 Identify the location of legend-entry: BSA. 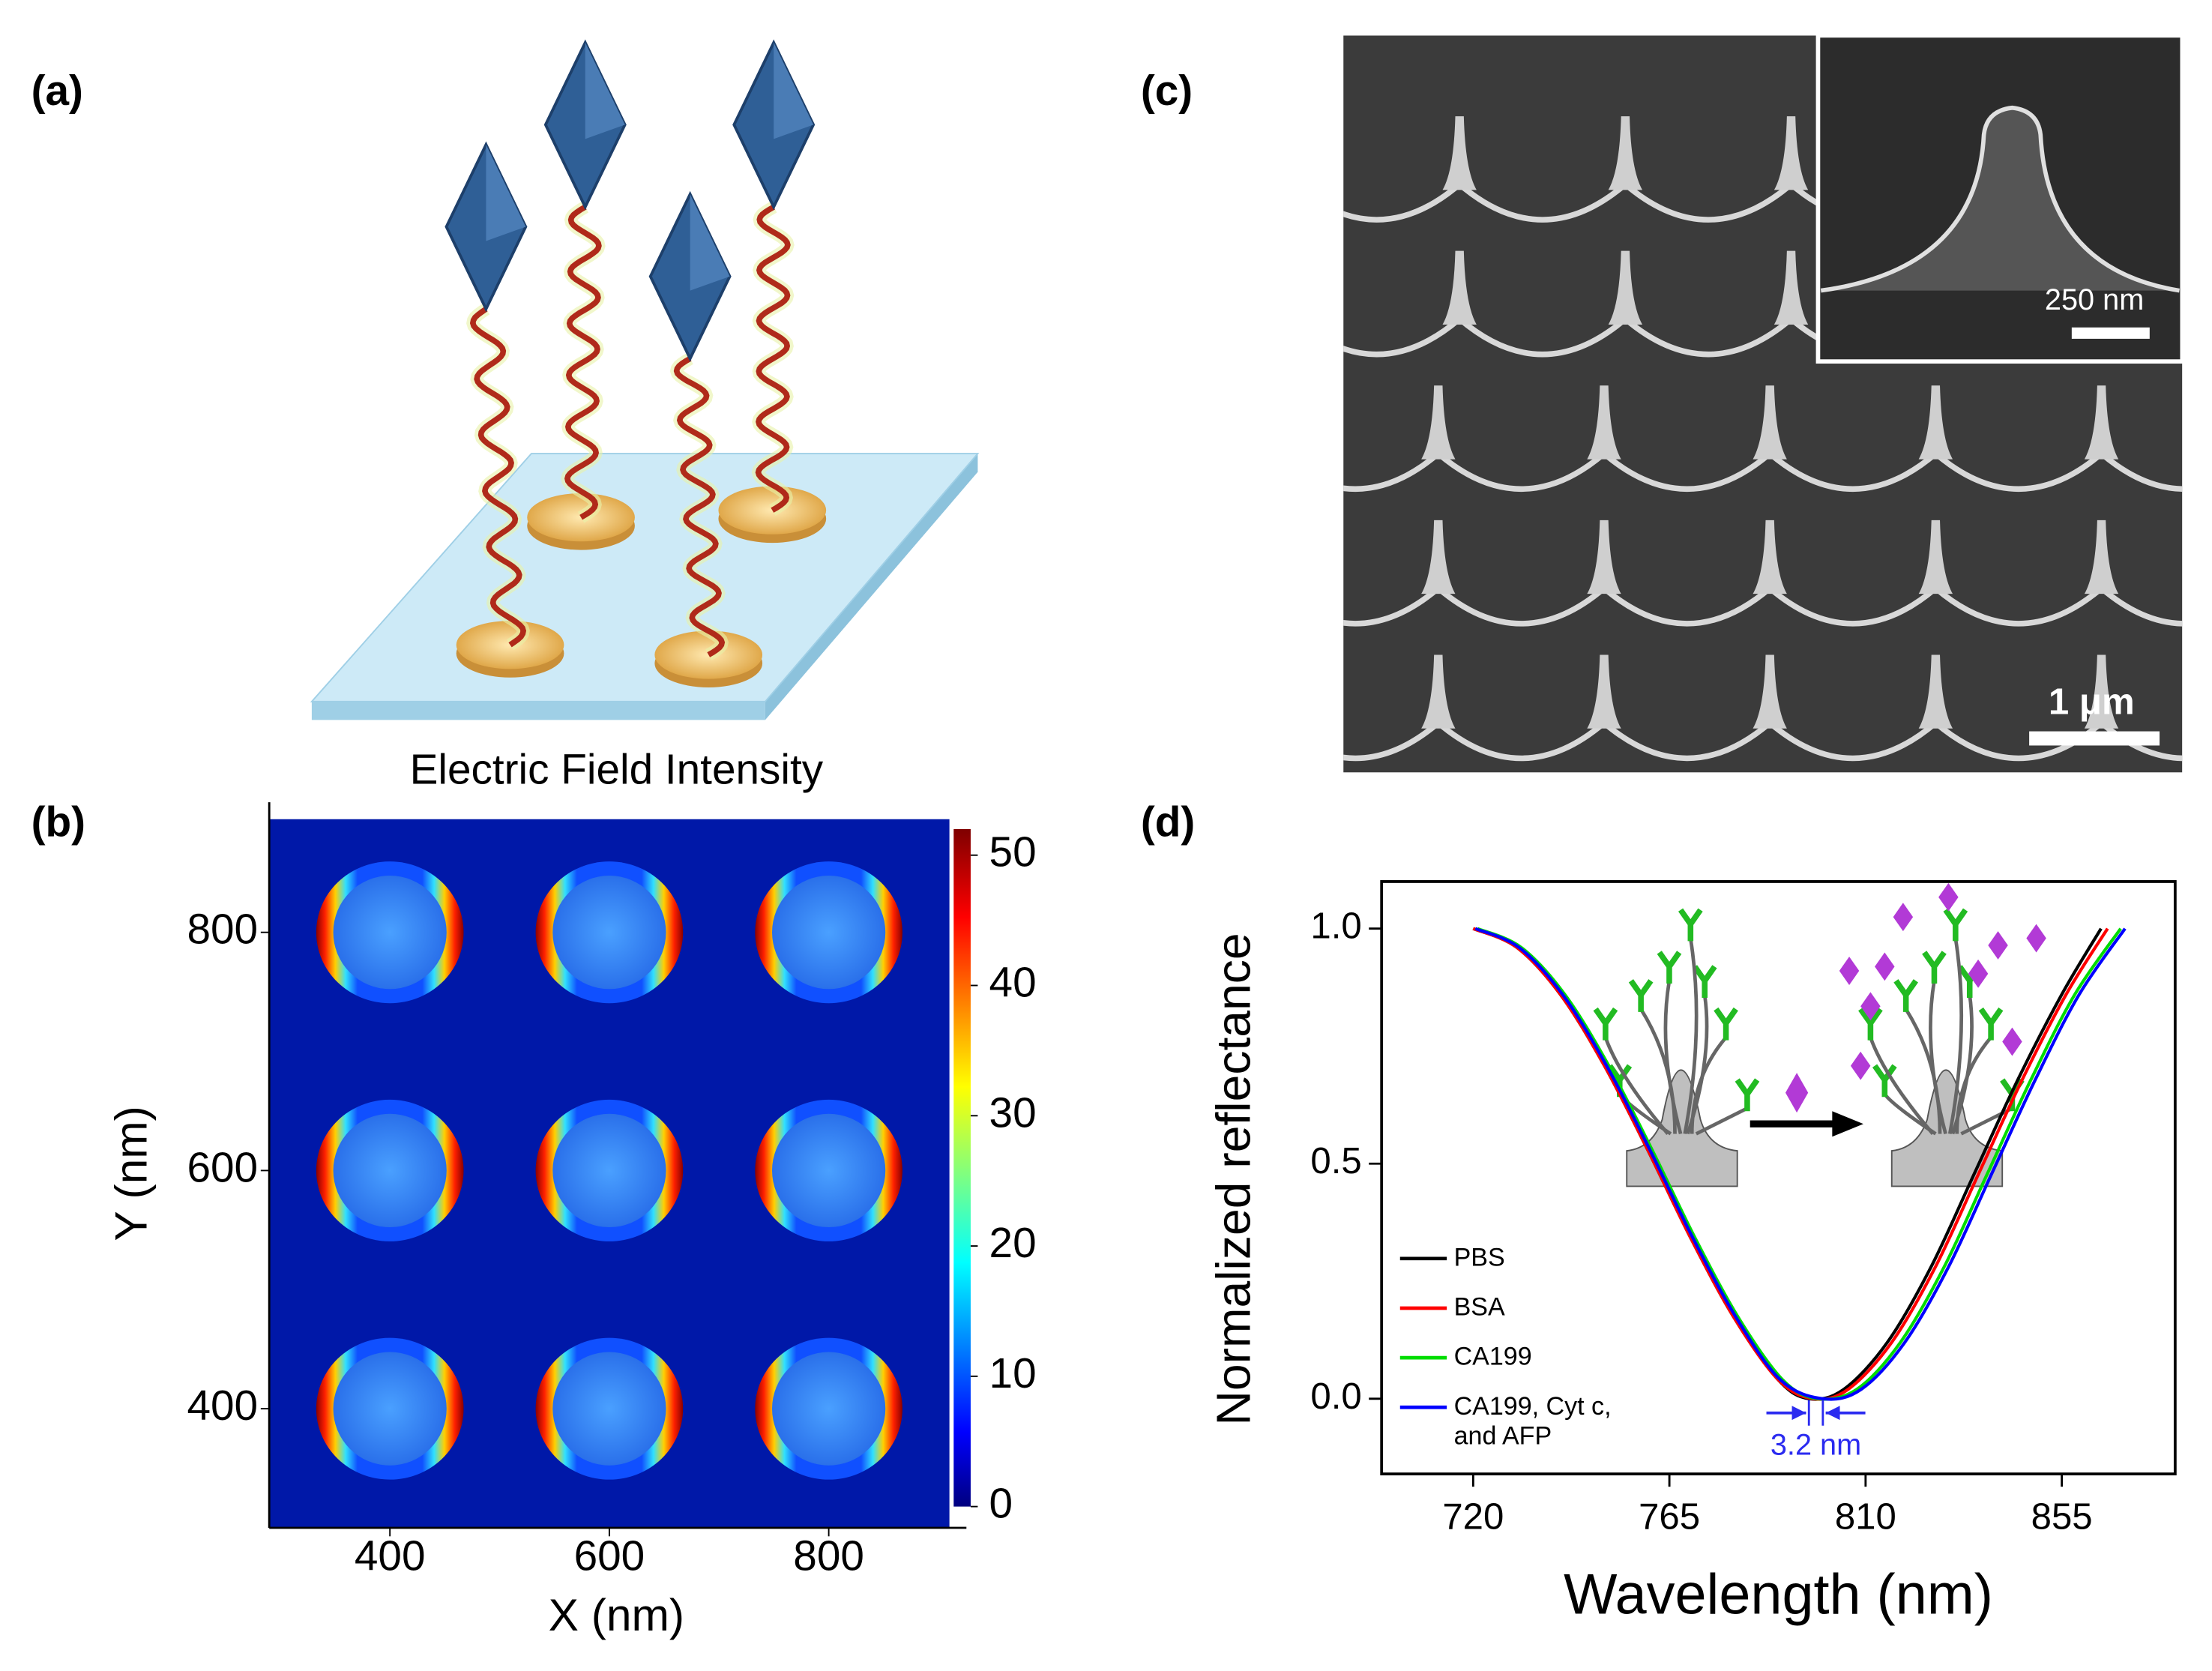
(1479, 1306).